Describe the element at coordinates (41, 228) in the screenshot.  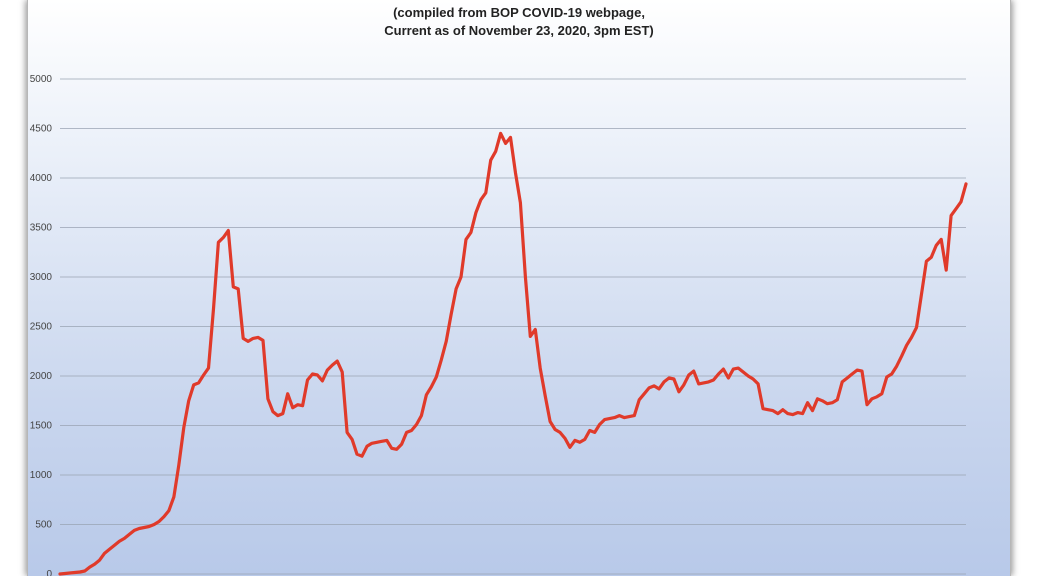
I see `y-tick-label: 3500` at that location.